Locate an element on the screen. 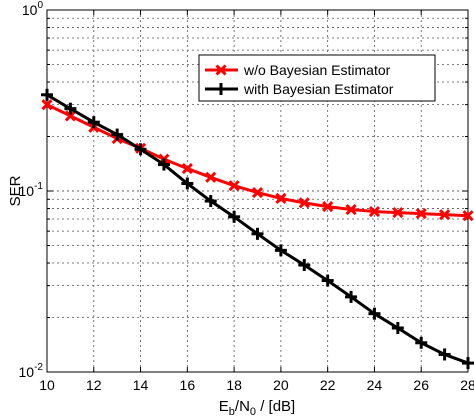 The height and width of the screenshot is (419, 474). x-tick-label: 16 is located at coordinates (188, 385).